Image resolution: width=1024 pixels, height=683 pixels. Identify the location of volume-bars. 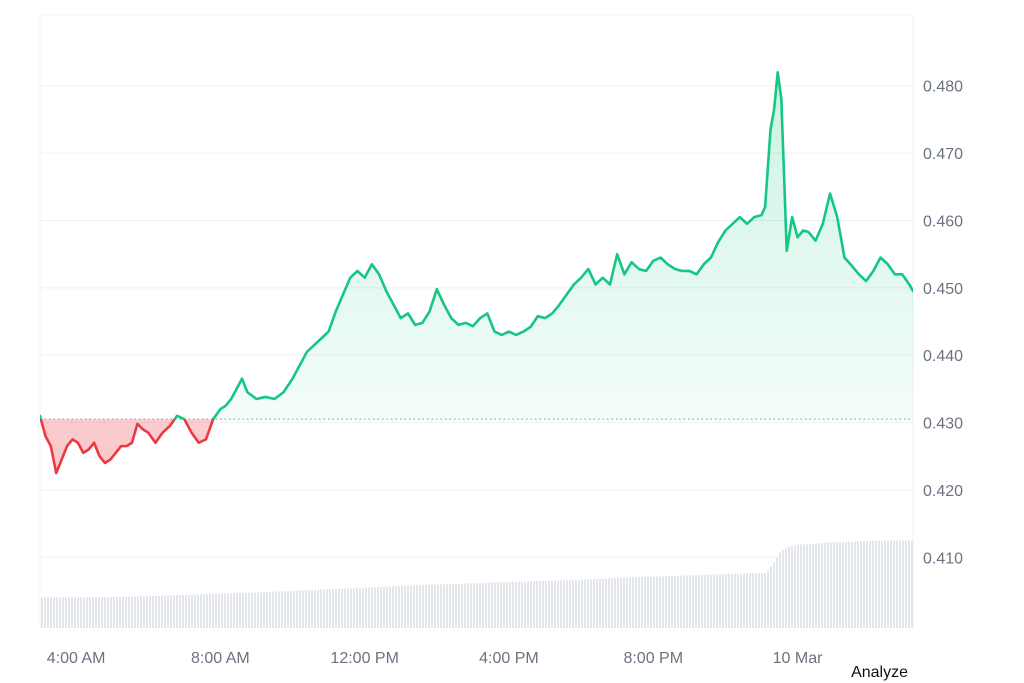
(477, 584).